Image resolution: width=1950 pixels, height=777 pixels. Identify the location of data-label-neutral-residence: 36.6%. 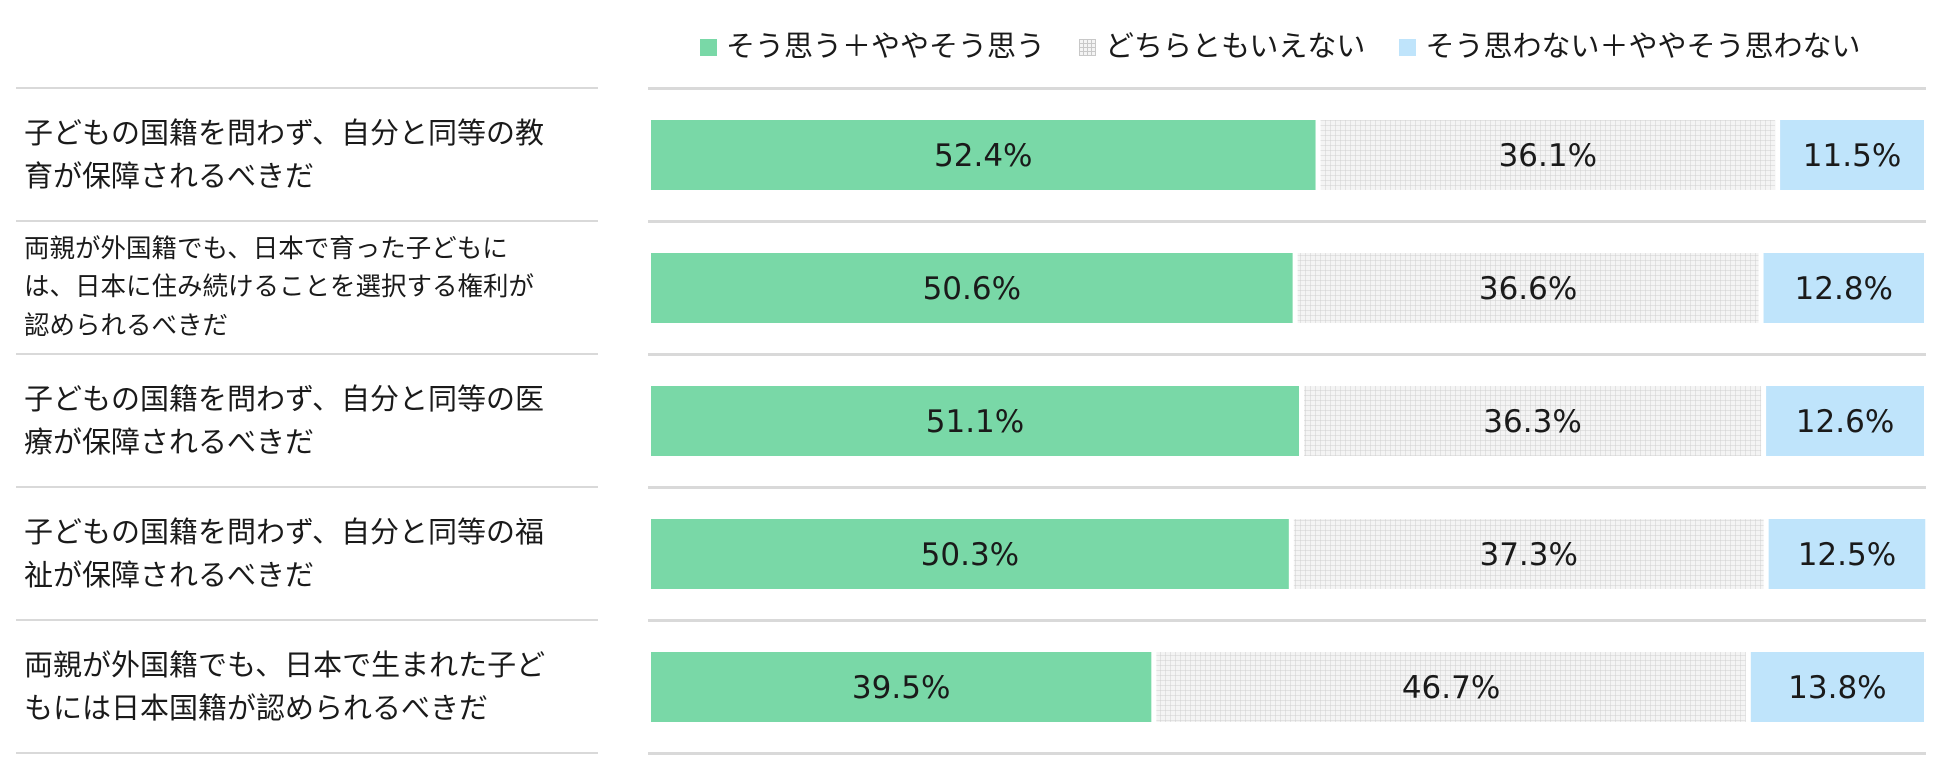
(1528, 289).